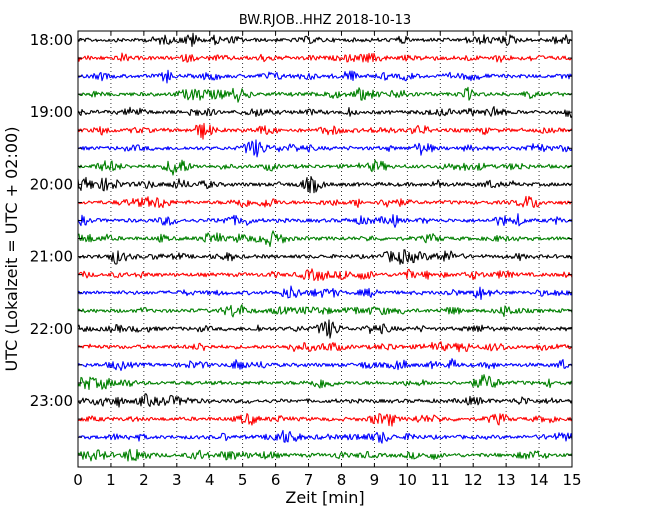  What do you see at coordinates (309, 480) in the screenshot?
I see `x-tick-label: 7` at bounding box center [309, 480].